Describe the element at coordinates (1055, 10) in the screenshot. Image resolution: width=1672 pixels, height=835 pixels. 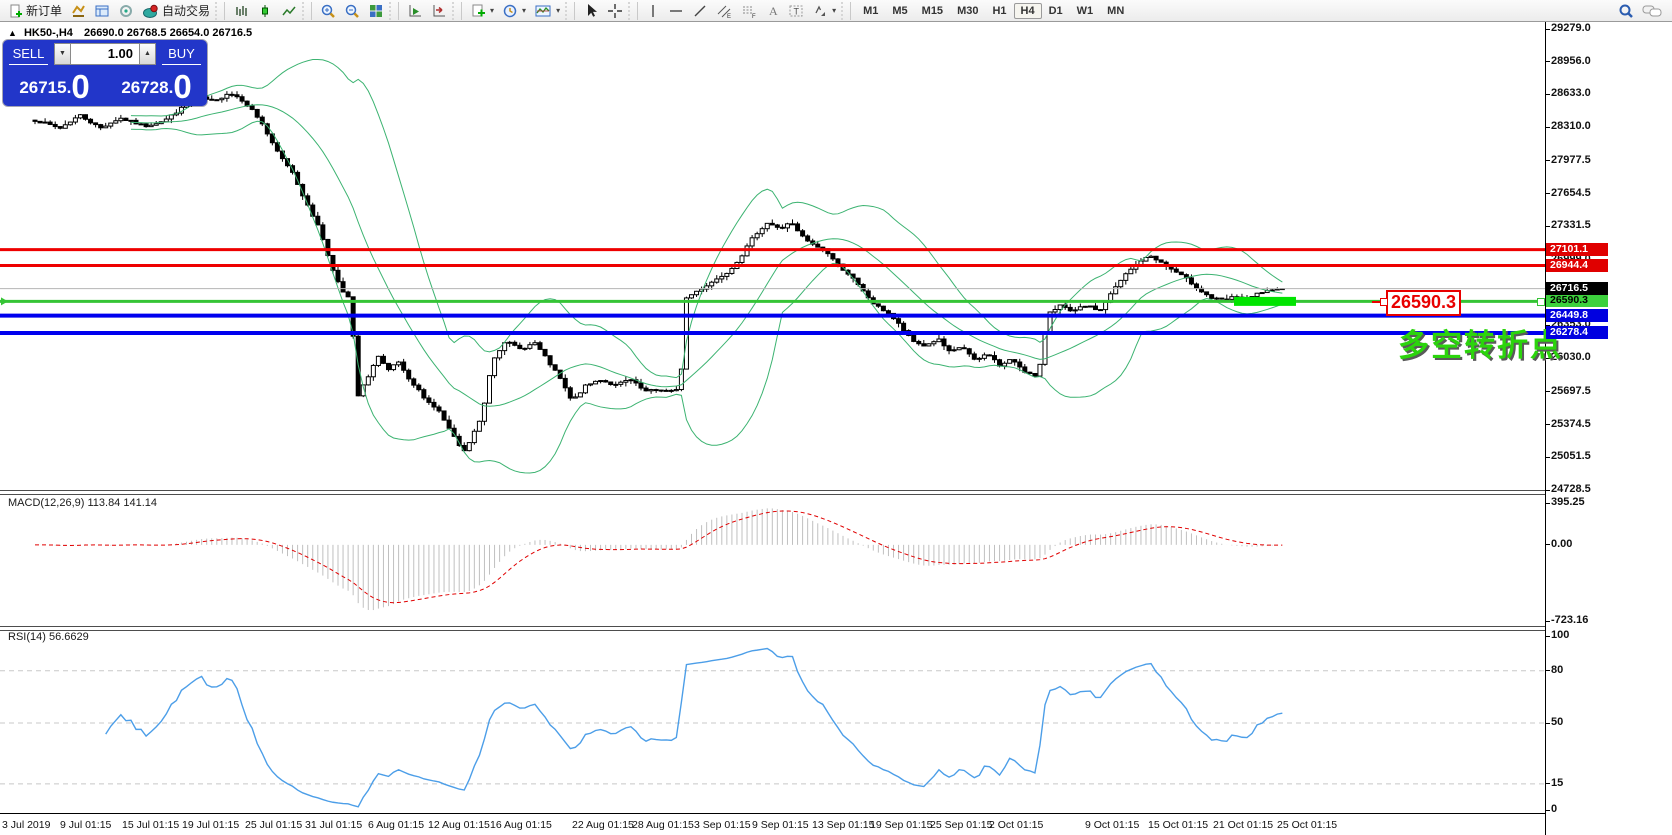
I see `timeframe-button-d1: D1` at that location.